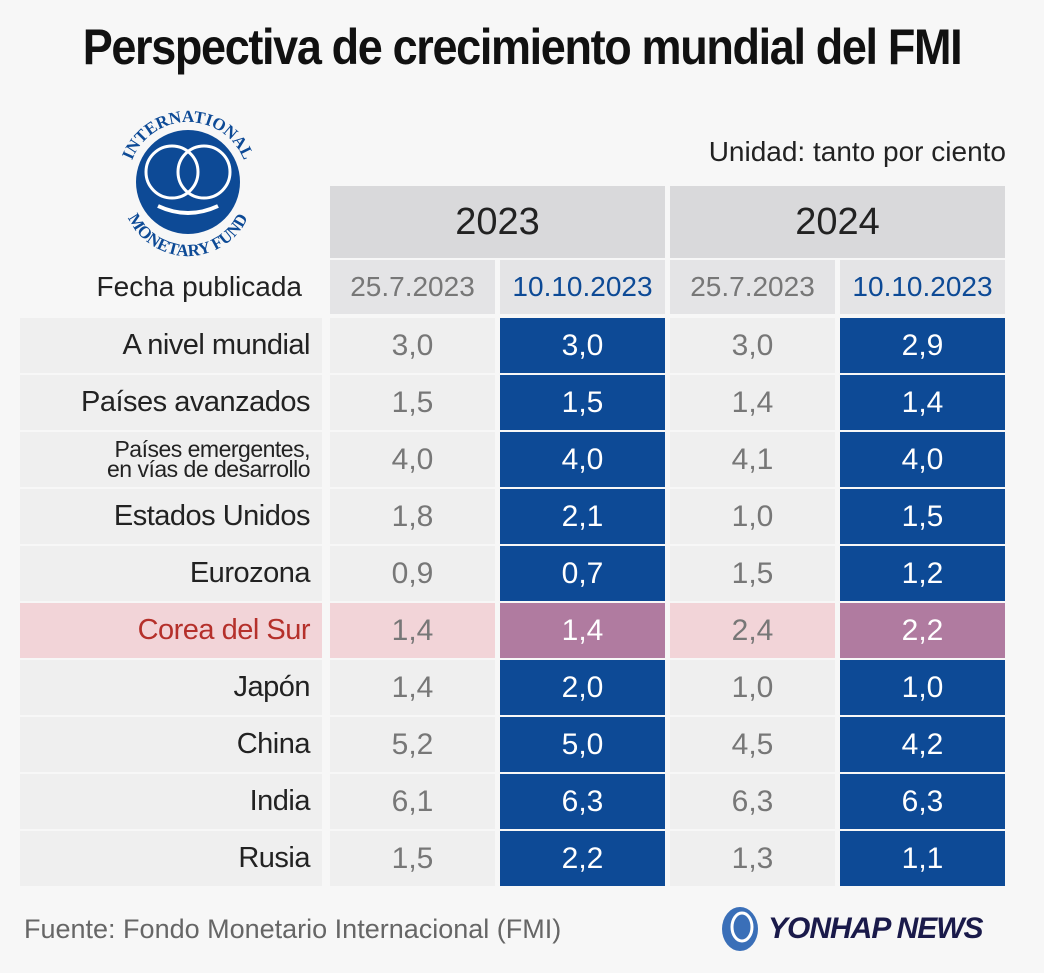 The width and height of the screenshot is (1044, 973). I want to click on value-cell: 2,0, so click(582, 687).